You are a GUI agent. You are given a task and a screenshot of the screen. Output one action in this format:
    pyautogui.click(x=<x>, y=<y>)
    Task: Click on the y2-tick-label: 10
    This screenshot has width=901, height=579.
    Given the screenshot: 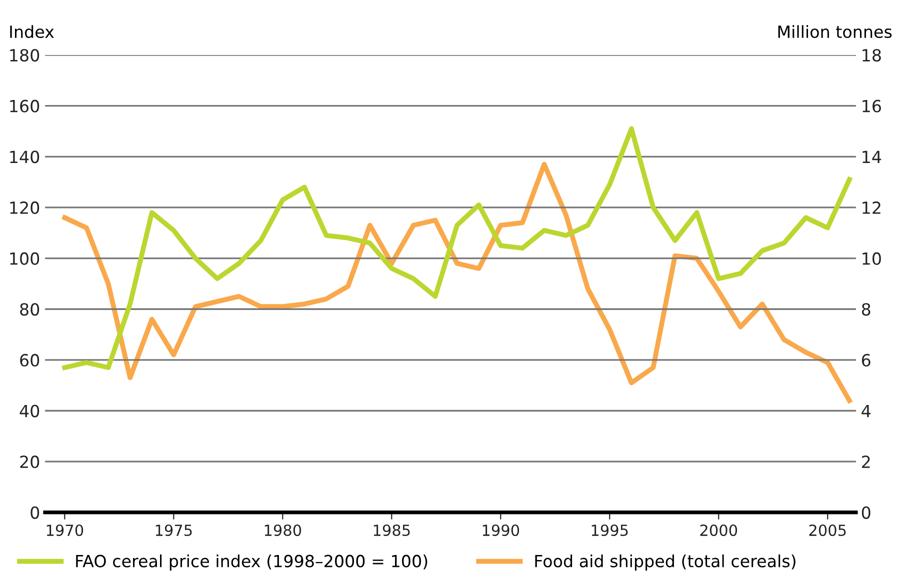 What is the action you would take?
    pyautogui.click(x=871, y=258)
    